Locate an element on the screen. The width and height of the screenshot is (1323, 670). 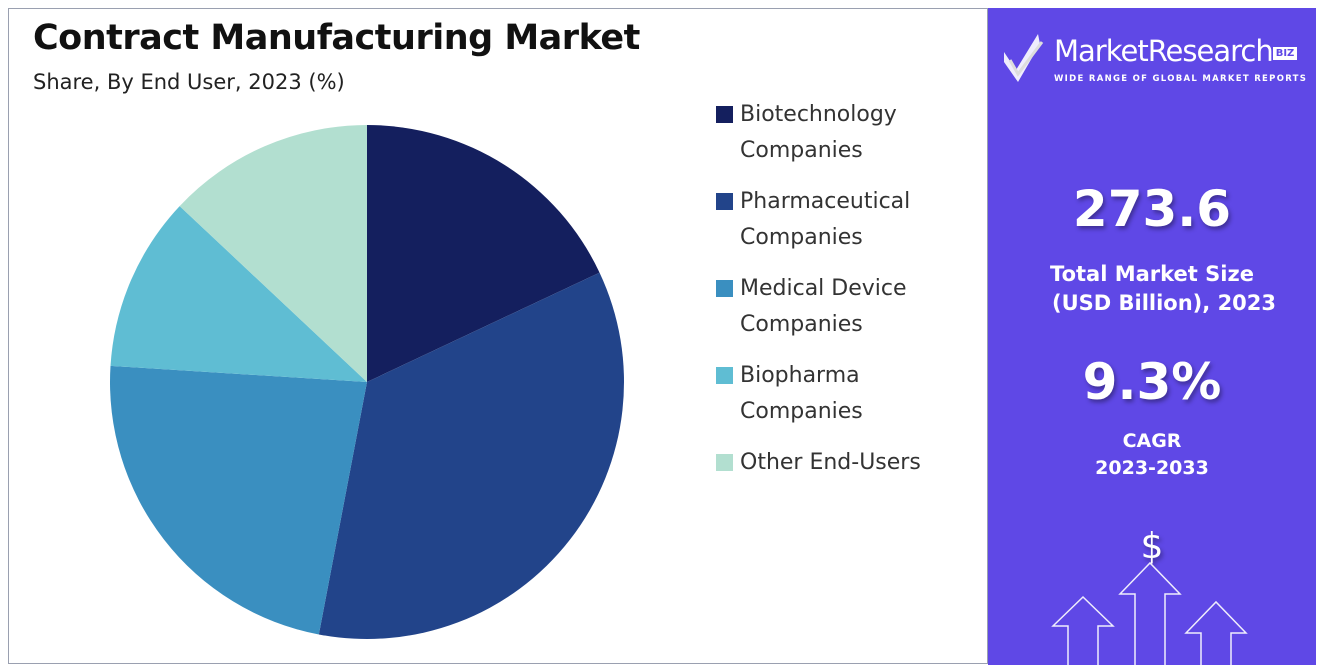
pie-slice-biopharma-companies is located at coordinates (238, 294).